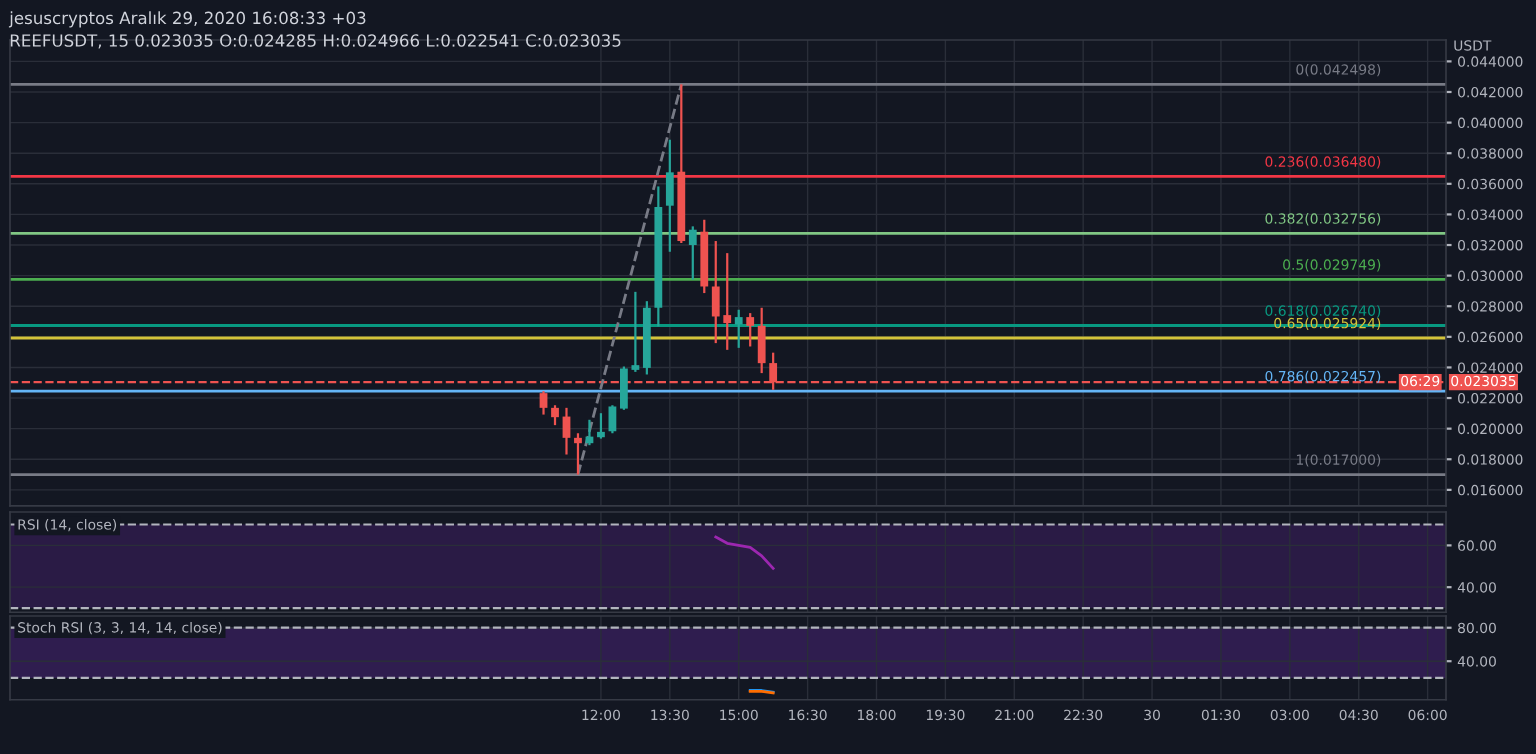 Image resolution: width=1536 pixels, height=754 pixels. I want to click on chart-title: jesuscryptos Aralık 29, 2020 16:08:33 +03, so click(187, 19).